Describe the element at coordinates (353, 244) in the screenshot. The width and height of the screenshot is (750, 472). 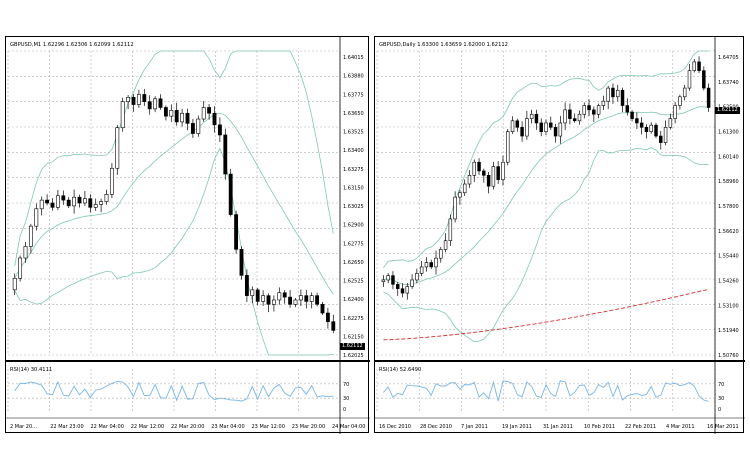
I see `price-tick-label: 1.62775` at that location.